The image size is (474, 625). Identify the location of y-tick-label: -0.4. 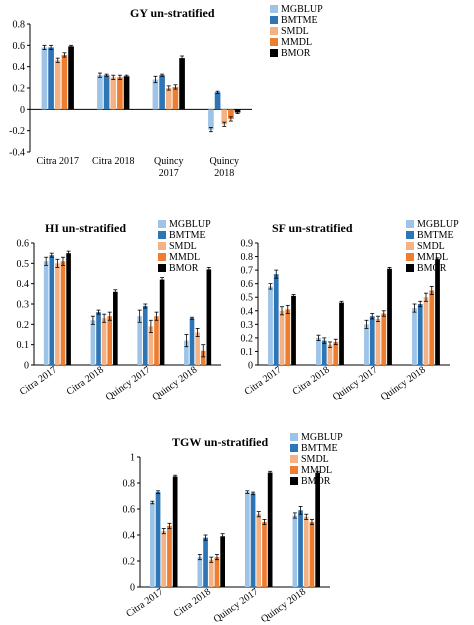
(17, 153).